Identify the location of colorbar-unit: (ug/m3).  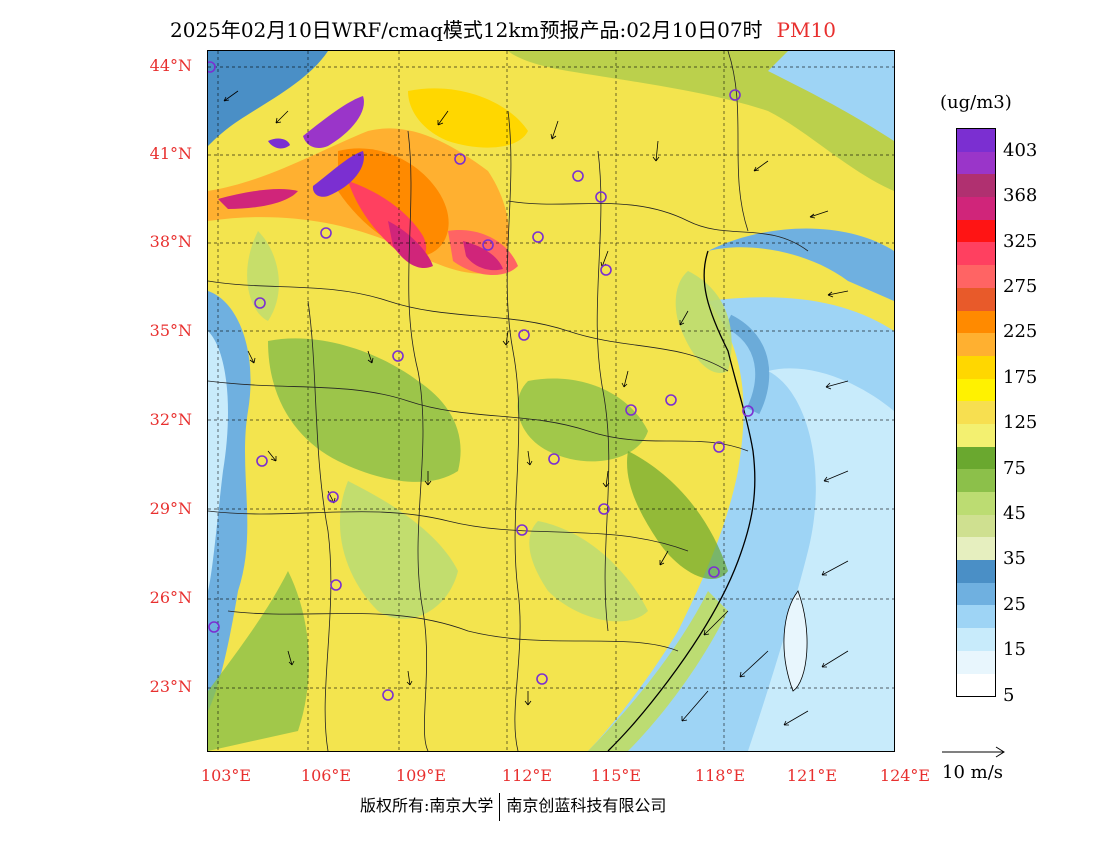
(976, 102).